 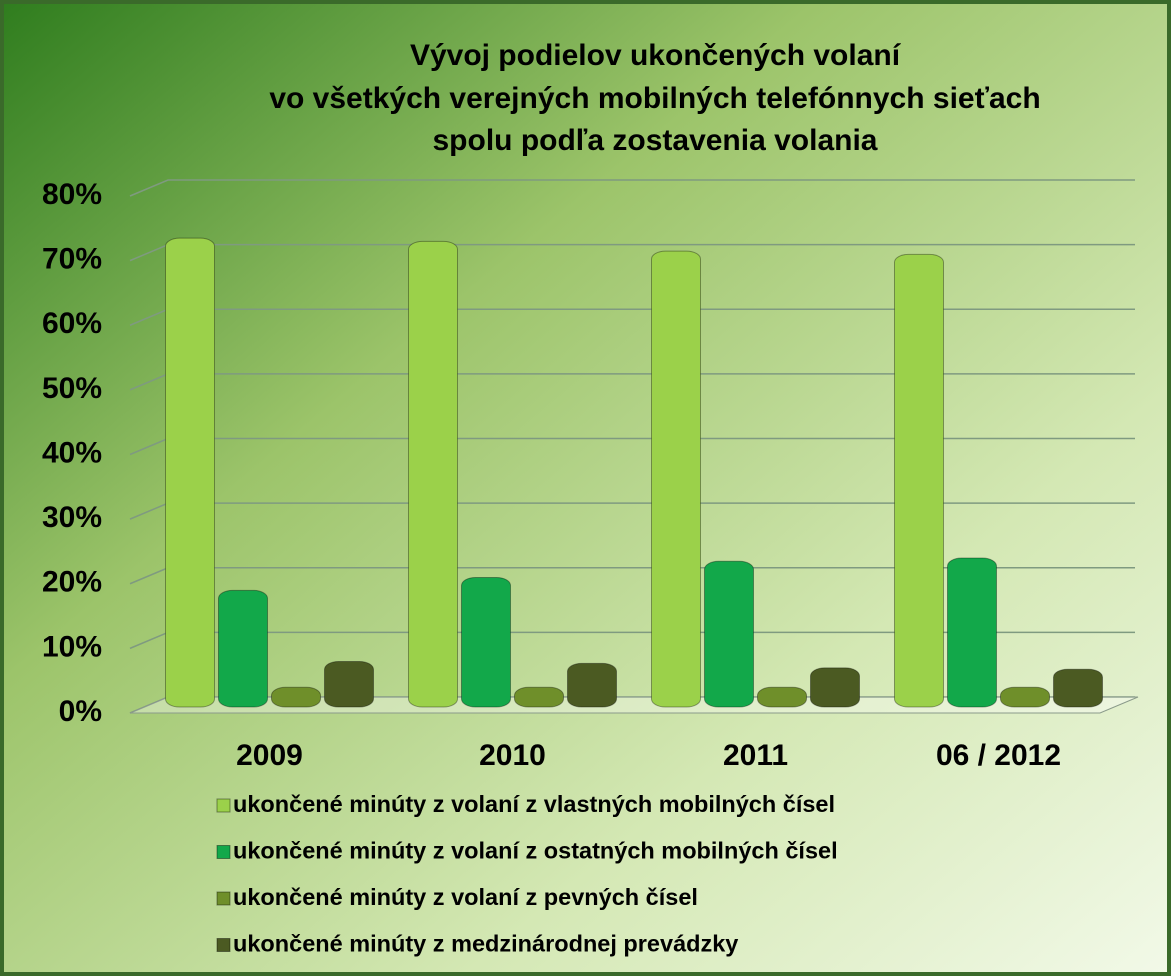 I want to click on grid-line, so click(x=632, y=188).